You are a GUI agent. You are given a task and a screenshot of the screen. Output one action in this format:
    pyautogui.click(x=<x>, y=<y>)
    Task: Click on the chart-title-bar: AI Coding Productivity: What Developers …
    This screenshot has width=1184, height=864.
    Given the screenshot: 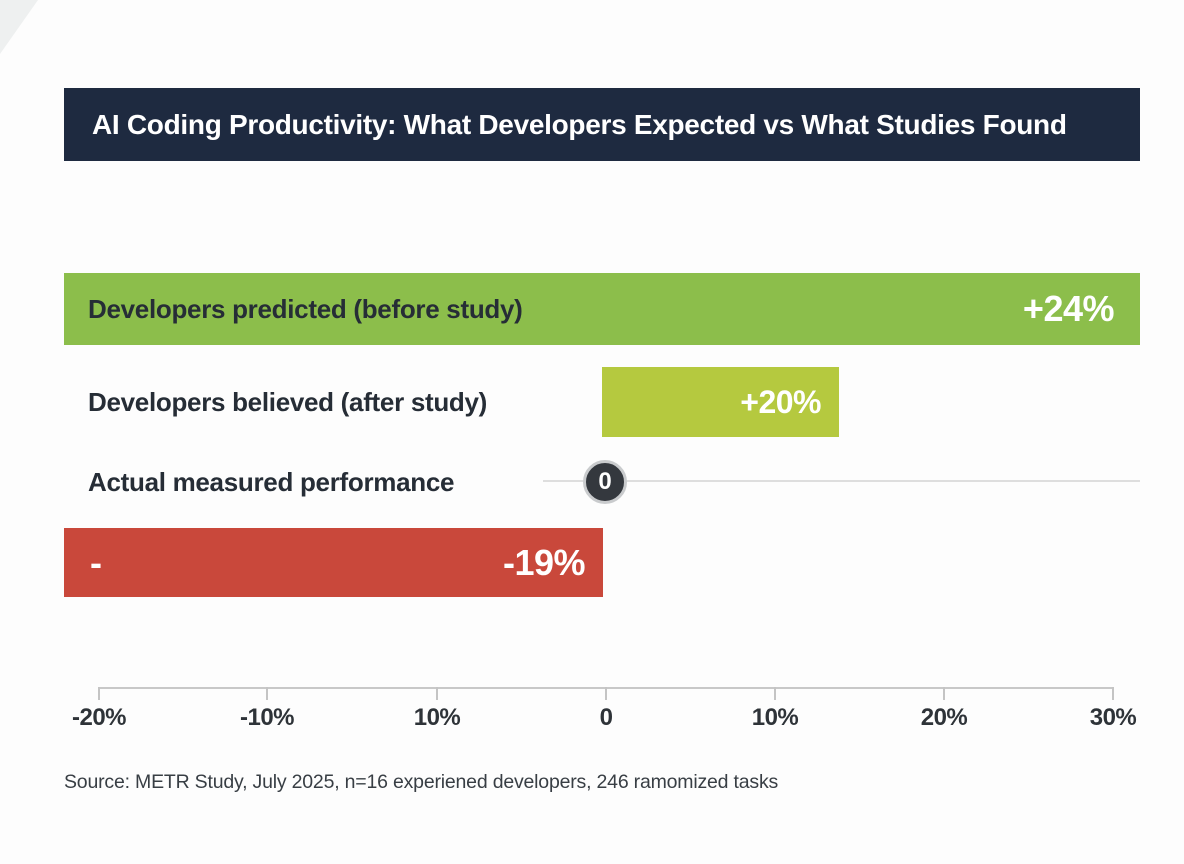 What is the action you would take?
    pyautogui.click(x=602, y=124)
    